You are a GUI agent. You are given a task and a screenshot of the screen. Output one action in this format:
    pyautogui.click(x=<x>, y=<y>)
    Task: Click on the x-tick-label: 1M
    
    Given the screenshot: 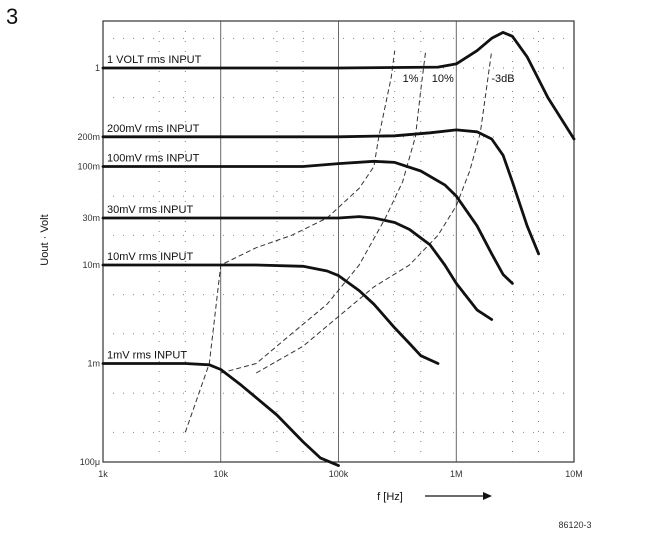 What is the action you would take?
    pyautogui.click(x=456, y=474)
    